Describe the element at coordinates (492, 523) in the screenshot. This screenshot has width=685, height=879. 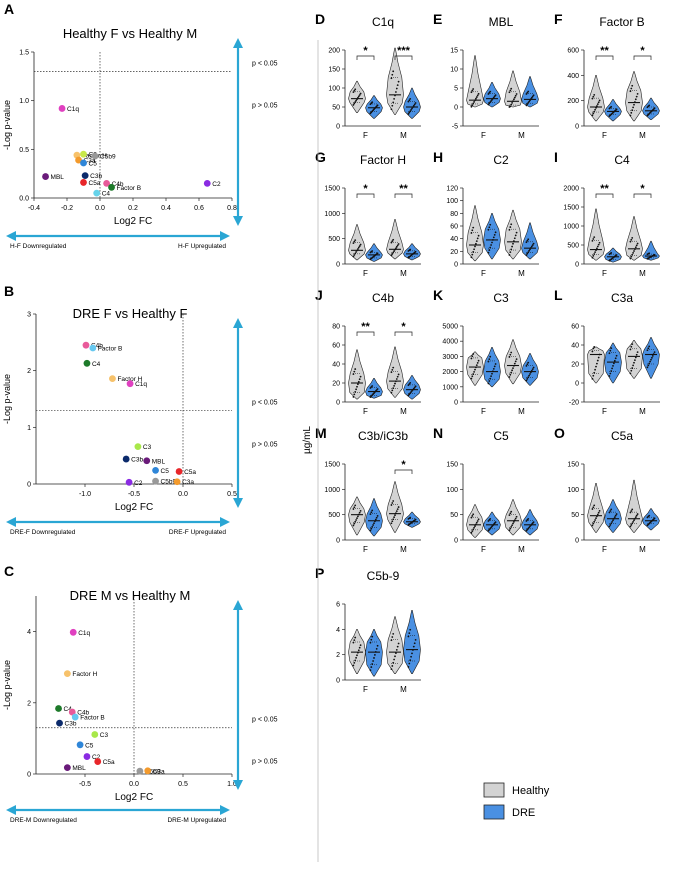
I see `violin-f-dre` at that location.